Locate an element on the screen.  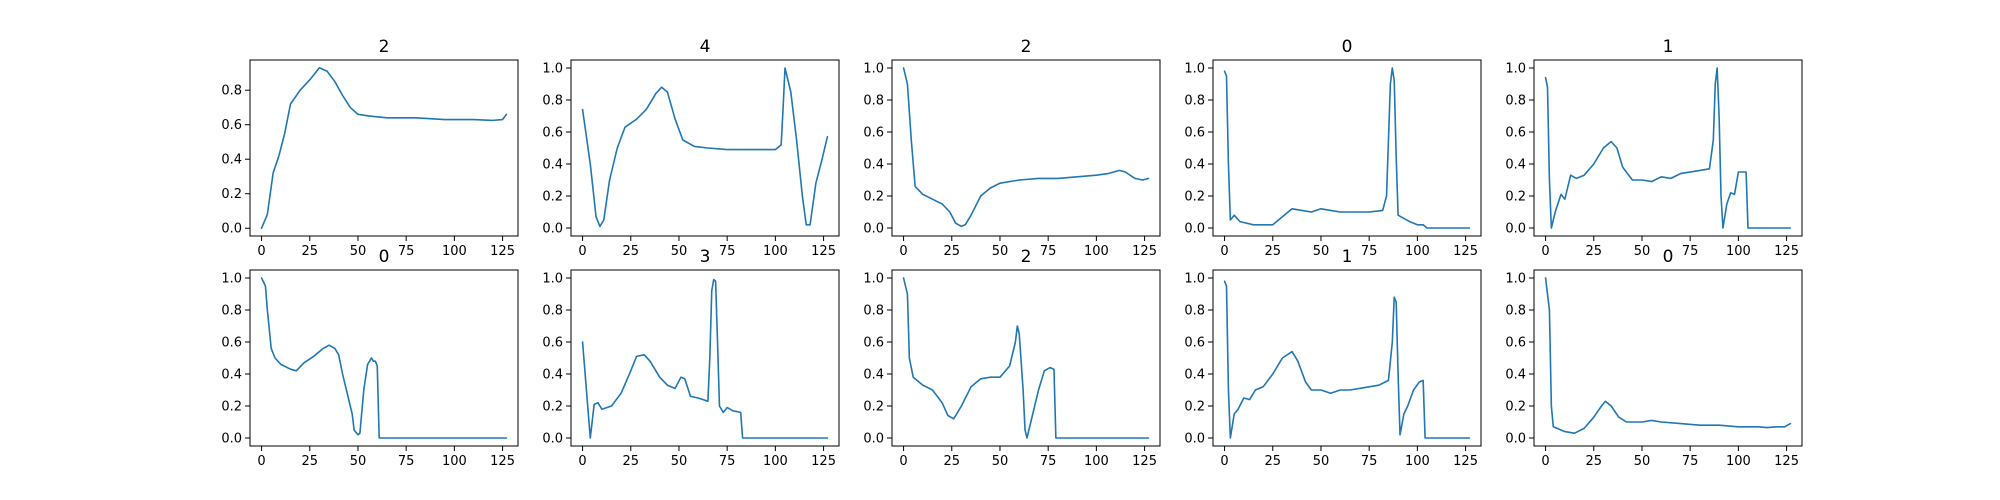
subplot-10: 0 0 25 50 75 100 125 0.0 0.2 0.4 0.6 0.8 1.0 is located at coordinates (1654, 358).